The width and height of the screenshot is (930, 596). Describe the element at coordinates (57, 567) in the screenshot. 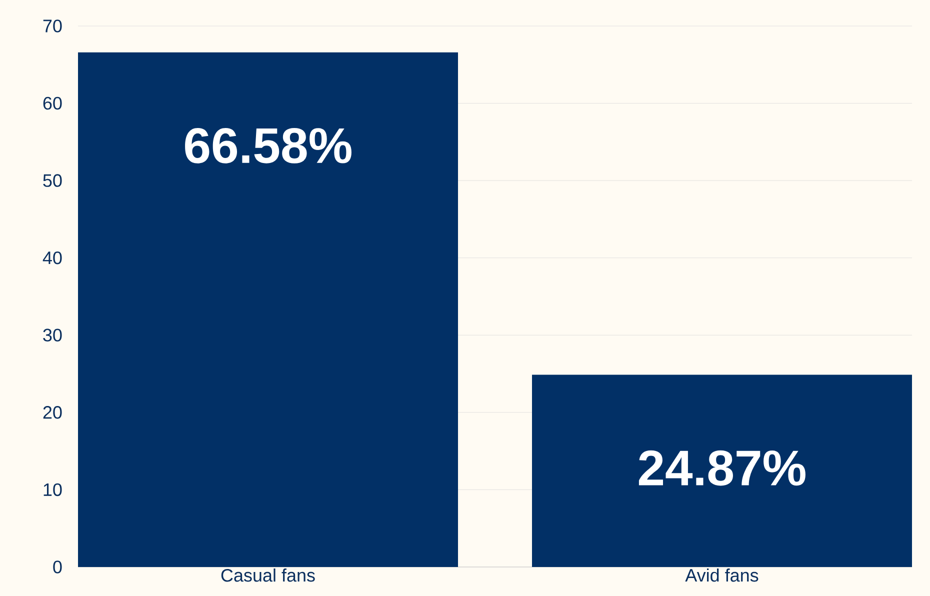

I see `y-tick-label: 0` at that location.